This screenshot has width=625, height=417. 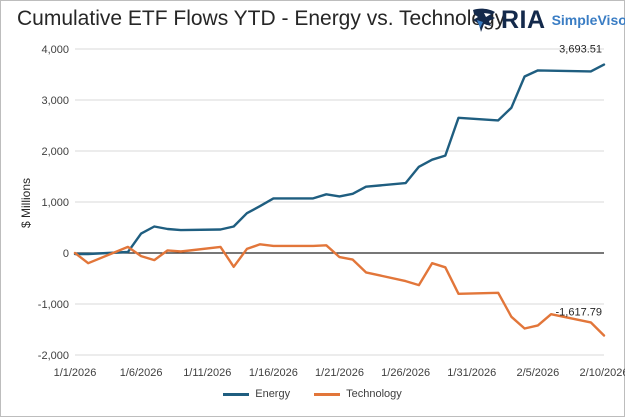 I want to click on x-tick-label: 1/16/2026, so click(x=273, y=373).